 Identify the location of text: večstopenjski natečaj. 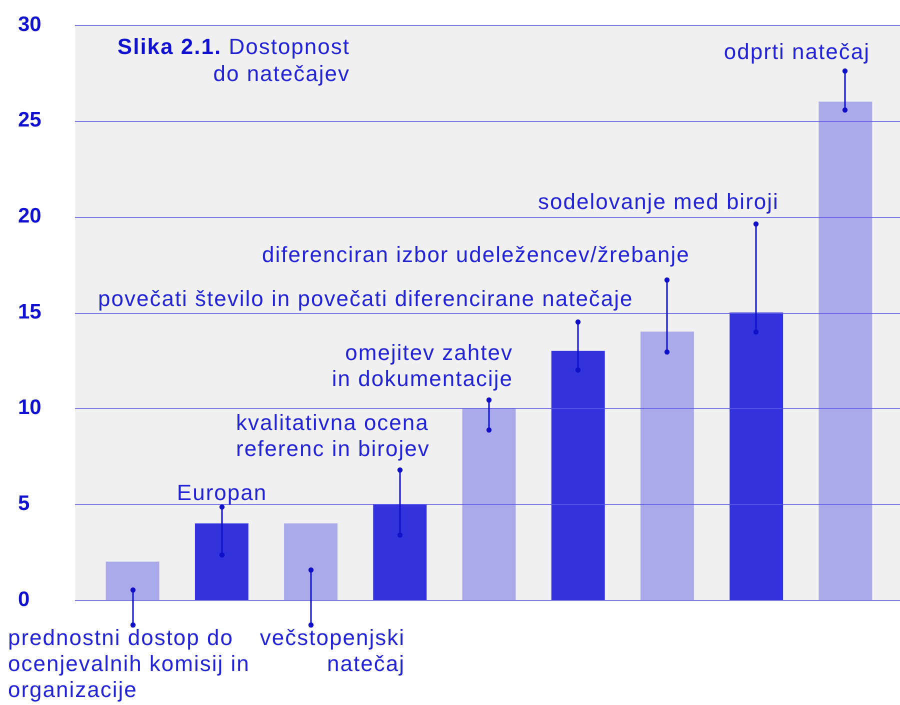
(332, 650).